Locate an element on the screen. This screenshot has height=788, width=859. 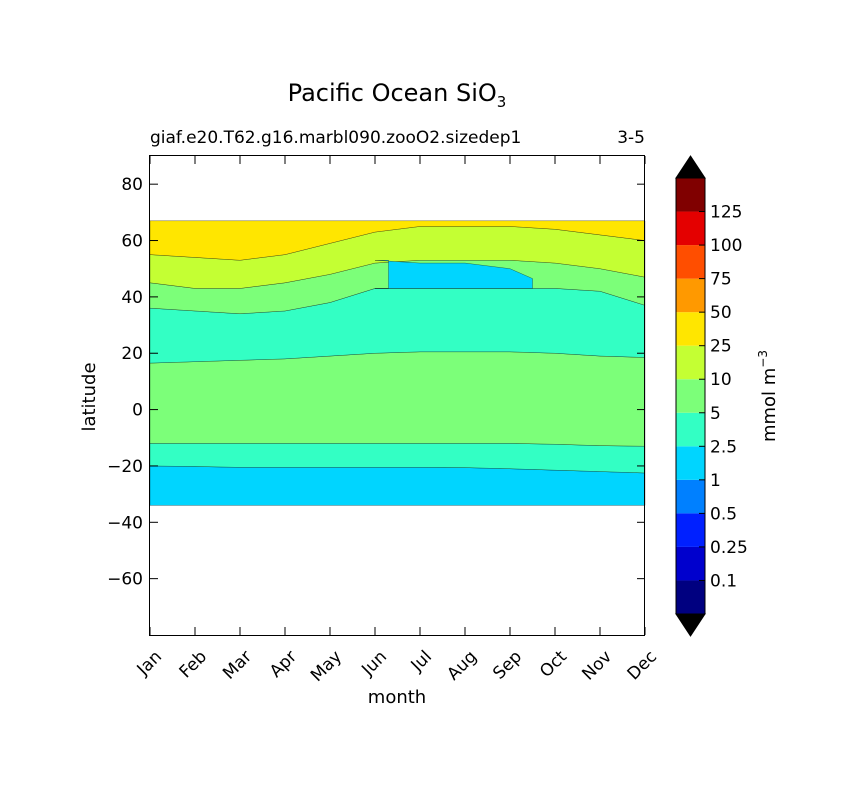
colorbar-tick-label: 0.25 is located at coordinates (729, 548).